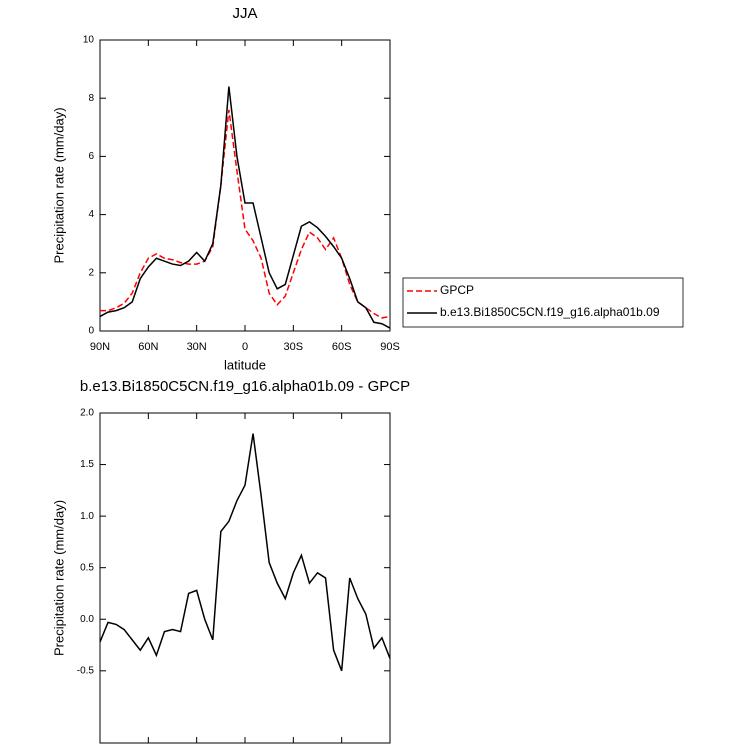 The height and width of the screenshot is (750, 733). I want to click on y-tick-label: 4, so click(91, 214).